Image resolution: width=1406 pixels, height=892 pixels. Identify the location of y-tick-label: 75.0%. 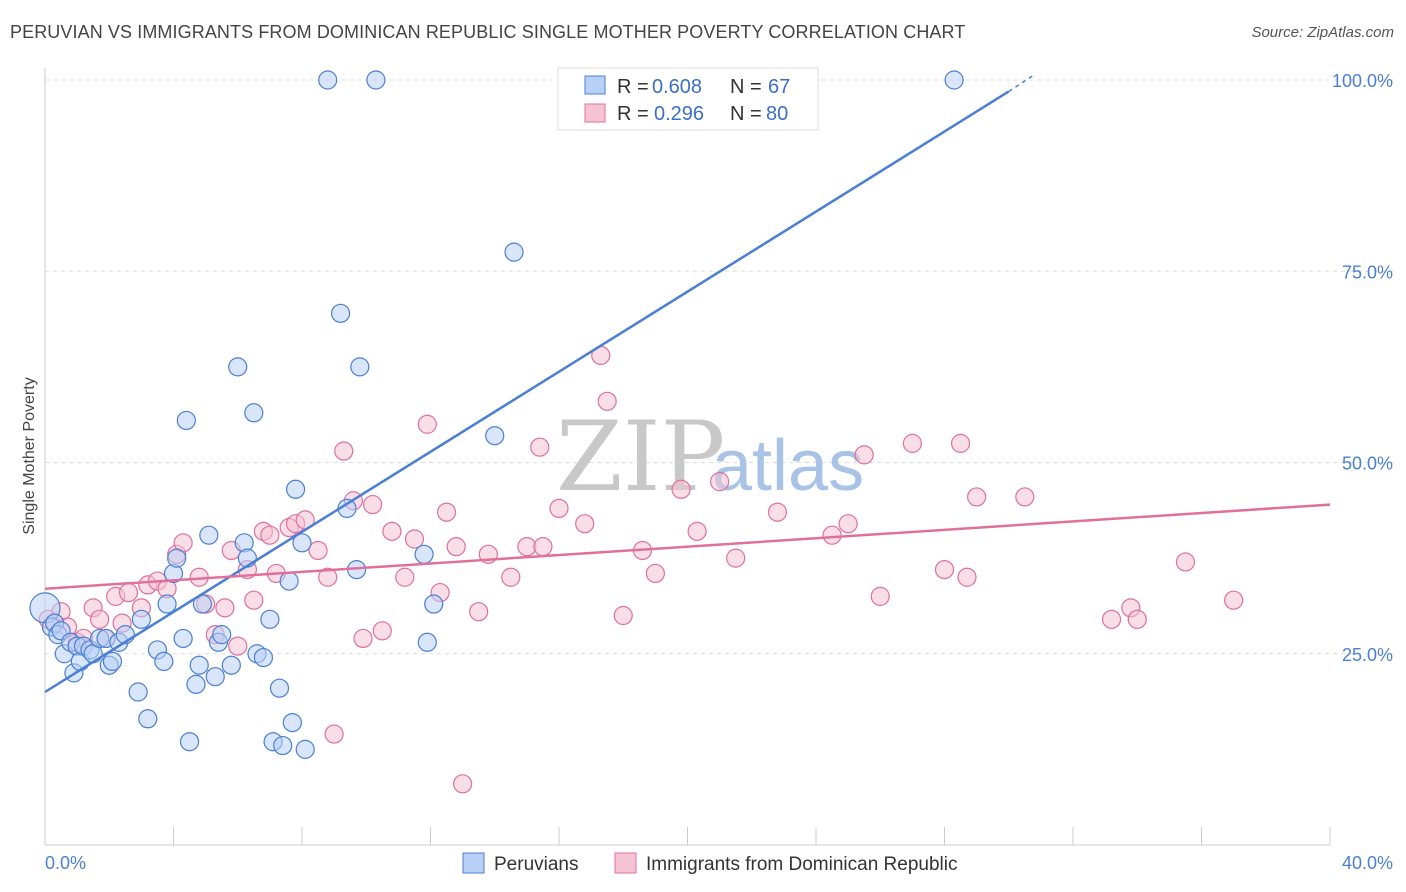
(1367, 272).